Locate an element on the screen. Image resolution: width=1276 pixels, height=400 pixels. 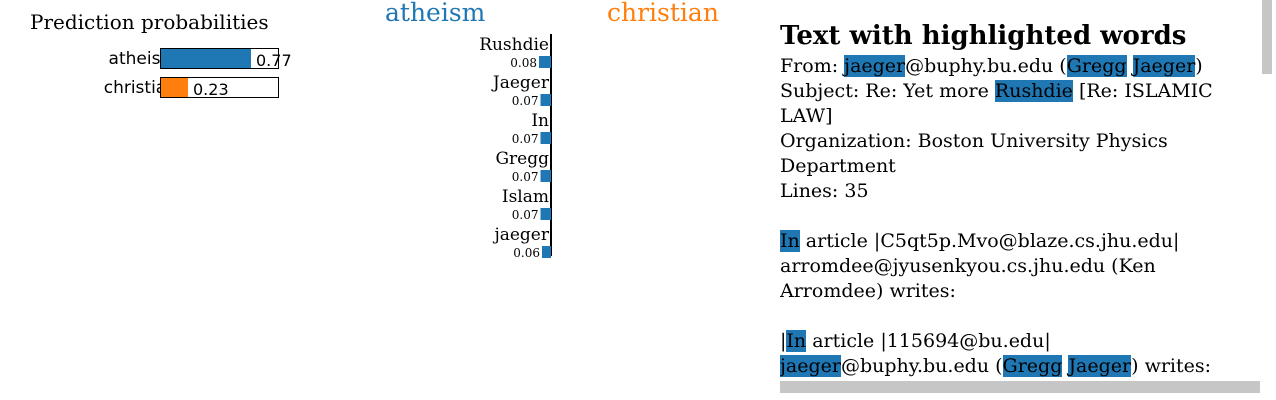
highlighted-text-title: Text with highlighted words is located at coordinates (983, 36).